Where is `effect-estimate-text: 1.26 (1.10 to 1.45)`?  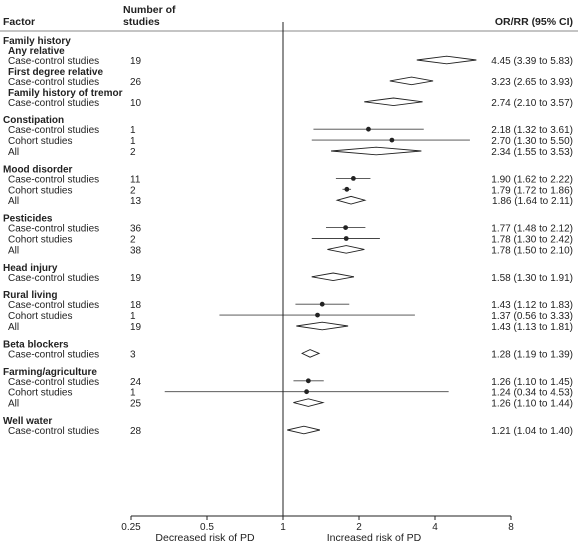 effect-estimate-text: 1.26 (1.10 to 1.45) is located at coordinates (532, 382).